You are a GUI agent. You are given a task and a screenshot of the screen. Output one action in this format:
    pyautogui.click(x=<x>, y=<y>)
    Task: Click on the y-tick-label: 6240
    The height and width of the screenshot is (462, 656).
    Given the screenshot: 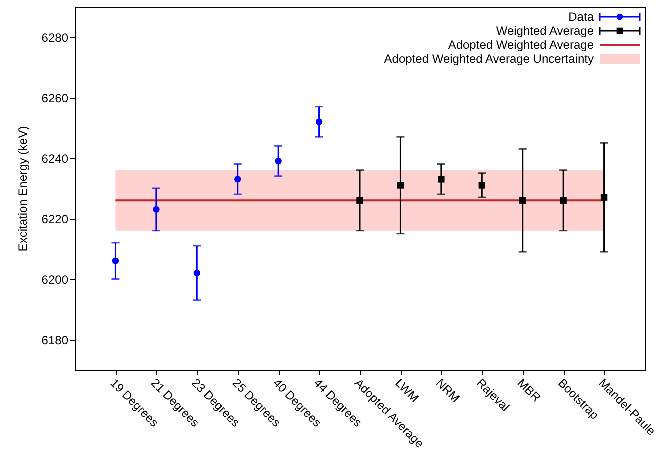 What is the action you would take?
    pyautogui.click(x=55, y=159)
    